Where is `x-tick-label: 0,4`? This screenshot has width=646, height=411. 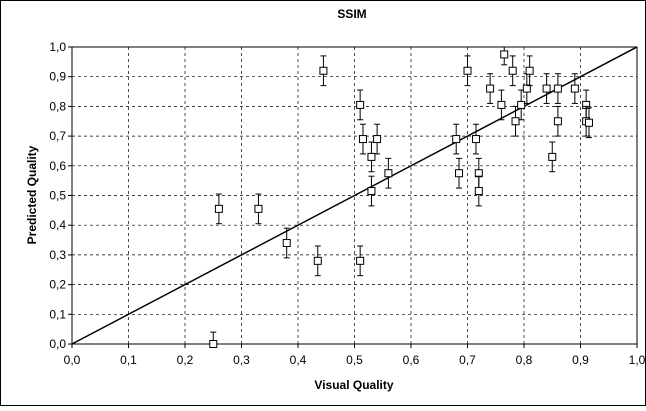 x-tick-label: 0,4 is located at coordinates (298, 360).